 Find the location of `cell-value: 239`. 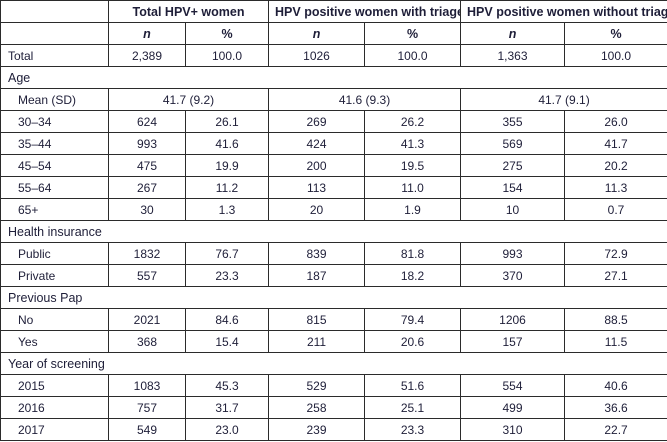

cell-value: 239 is located at coordinates (317, 429).